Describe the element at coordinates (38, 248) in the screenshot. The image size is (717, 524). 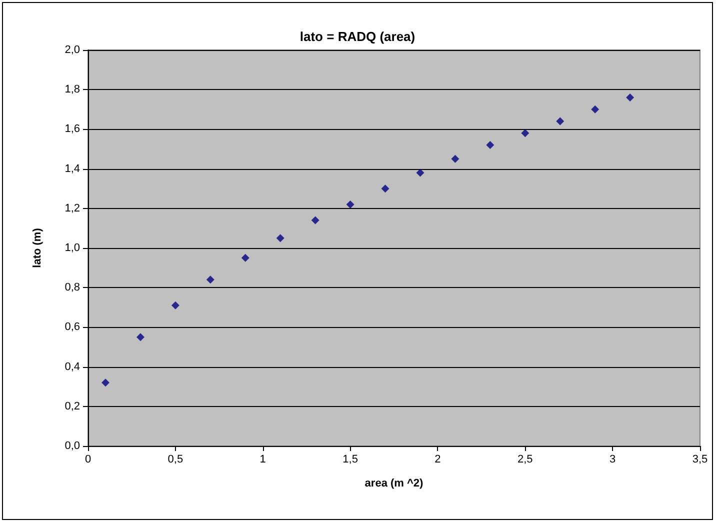
I see `y-axis-title: lato (m)` at that location.